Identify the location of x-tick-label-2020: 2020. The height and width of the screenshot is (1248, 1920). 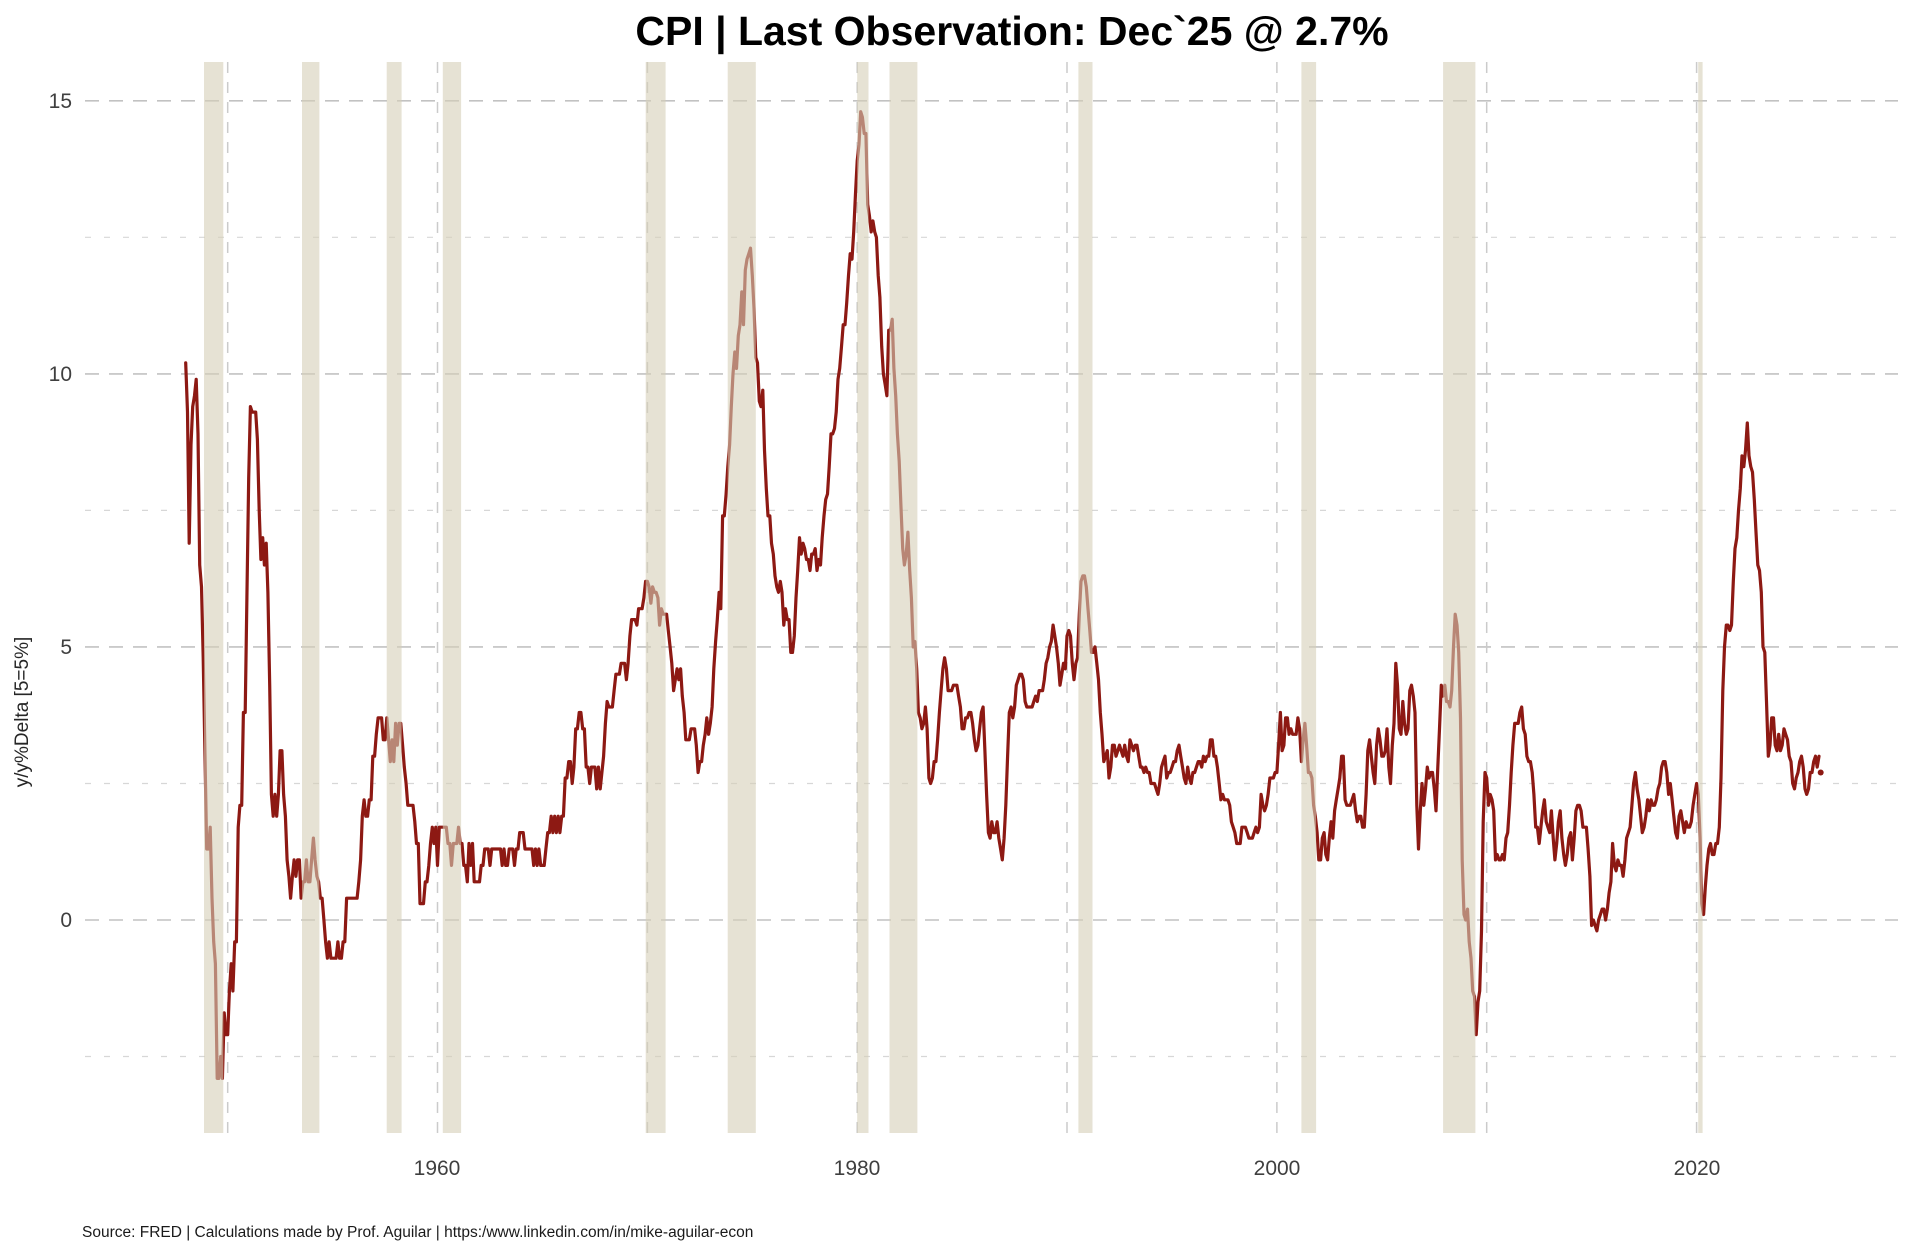
(1697, 1168).